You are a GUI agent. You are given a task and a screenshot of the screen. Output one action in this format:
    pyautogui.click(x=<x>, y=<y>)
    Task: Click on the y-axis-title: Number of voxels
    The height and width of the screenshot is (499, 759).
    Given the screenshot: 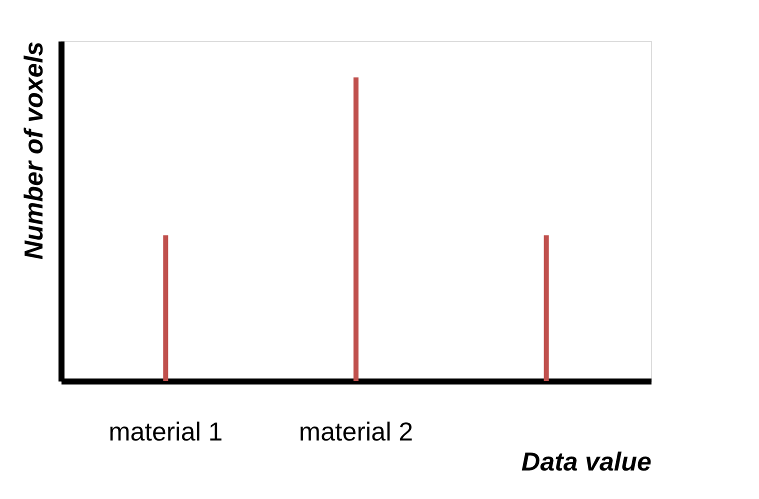 What is the action you would take?
    pyautogui.click(x=33, y=151)
    